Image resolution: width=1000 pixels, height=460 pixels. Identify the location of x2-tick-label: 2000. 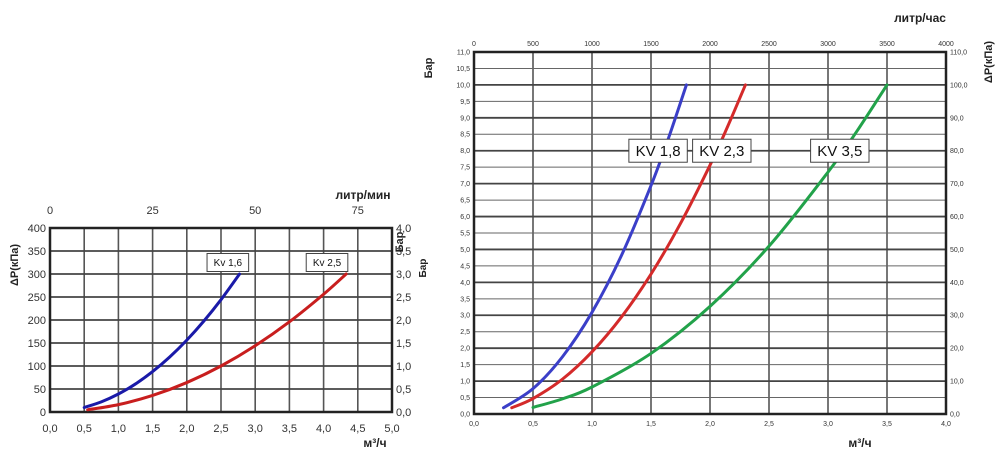
(710, 44).